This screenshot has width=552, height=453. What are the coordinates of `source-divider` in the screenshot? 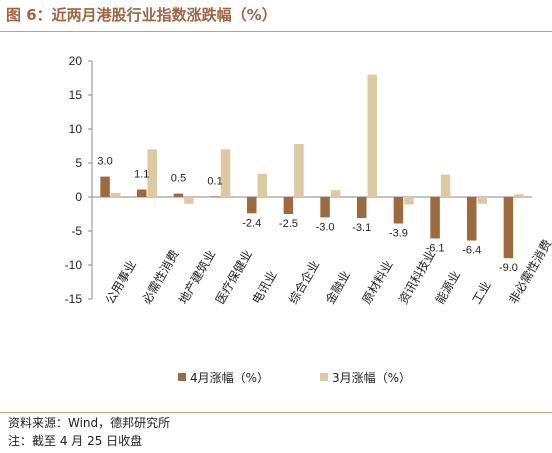 It's located at (276, 412).